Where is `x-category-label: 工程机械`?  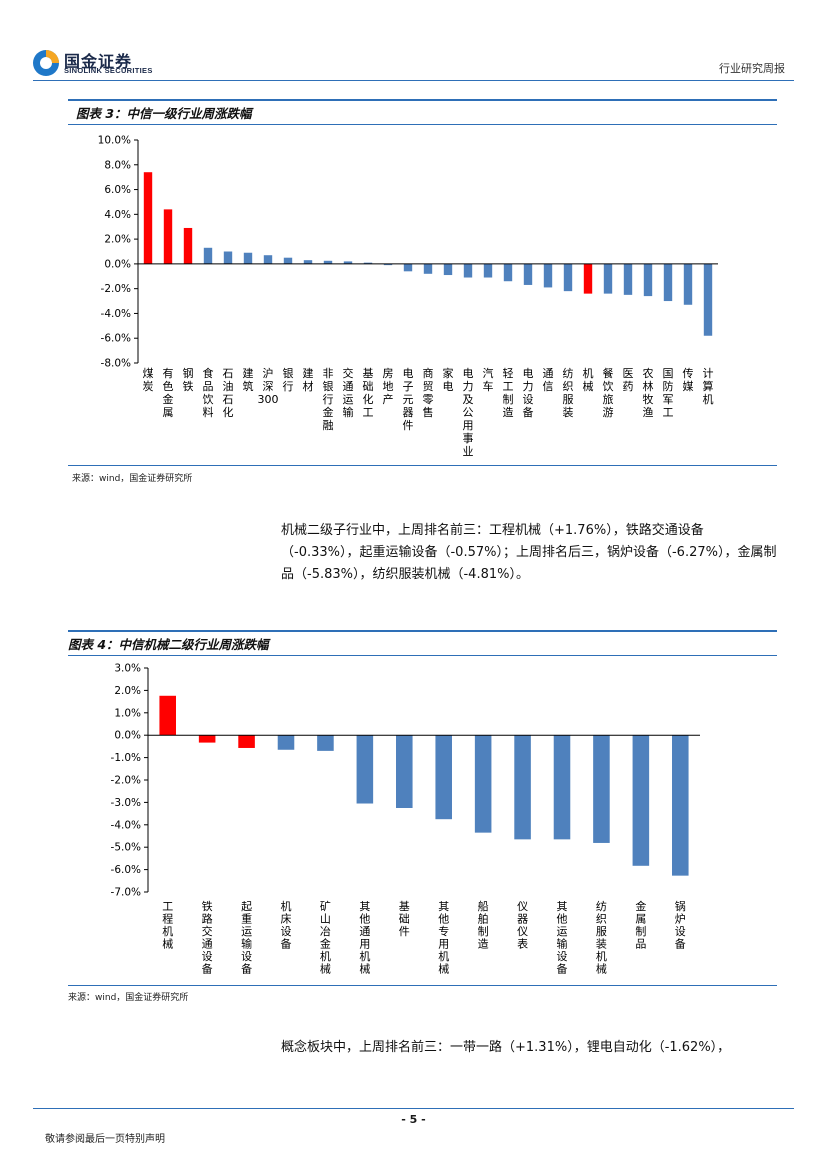 x-category-label: 工程机械 is located at coordinates (167, 925).